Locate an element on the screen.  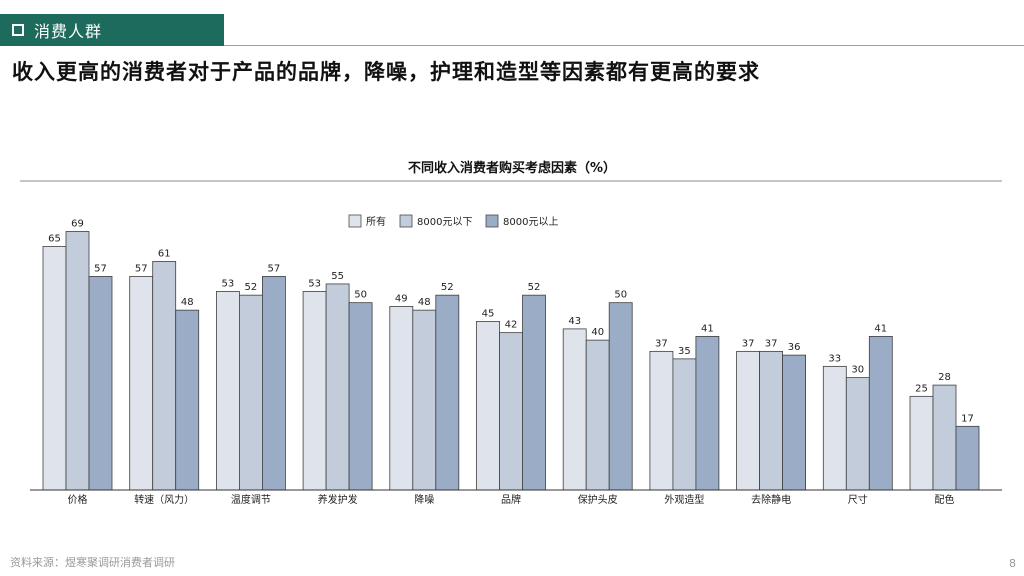
data-label: 65 is located at coordinates (54, 238).